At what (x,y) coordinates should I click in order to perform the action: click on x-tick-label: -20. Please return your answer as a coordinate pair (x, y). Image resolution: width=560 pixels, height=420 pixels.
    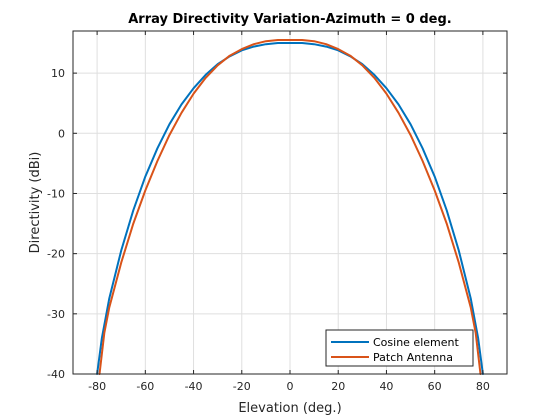
    Looking at the image, I should click on (242, 386).